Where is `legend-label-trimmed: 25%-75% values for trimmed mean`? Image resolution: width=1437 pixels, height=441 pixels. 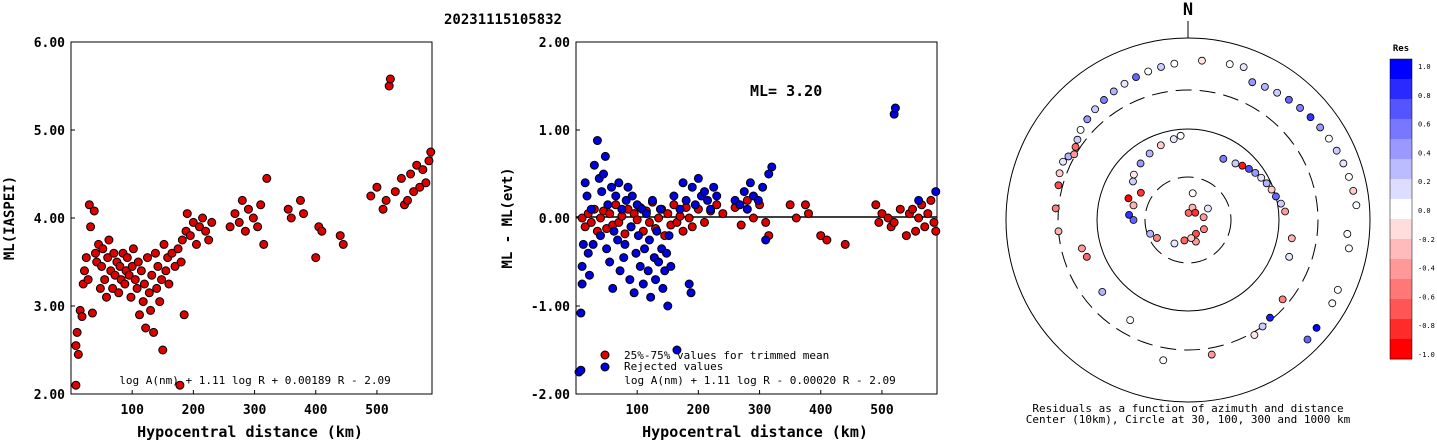
legend-label-trimmed: 25%-75% values for trimmed mean is located at coordinates (726, 355).